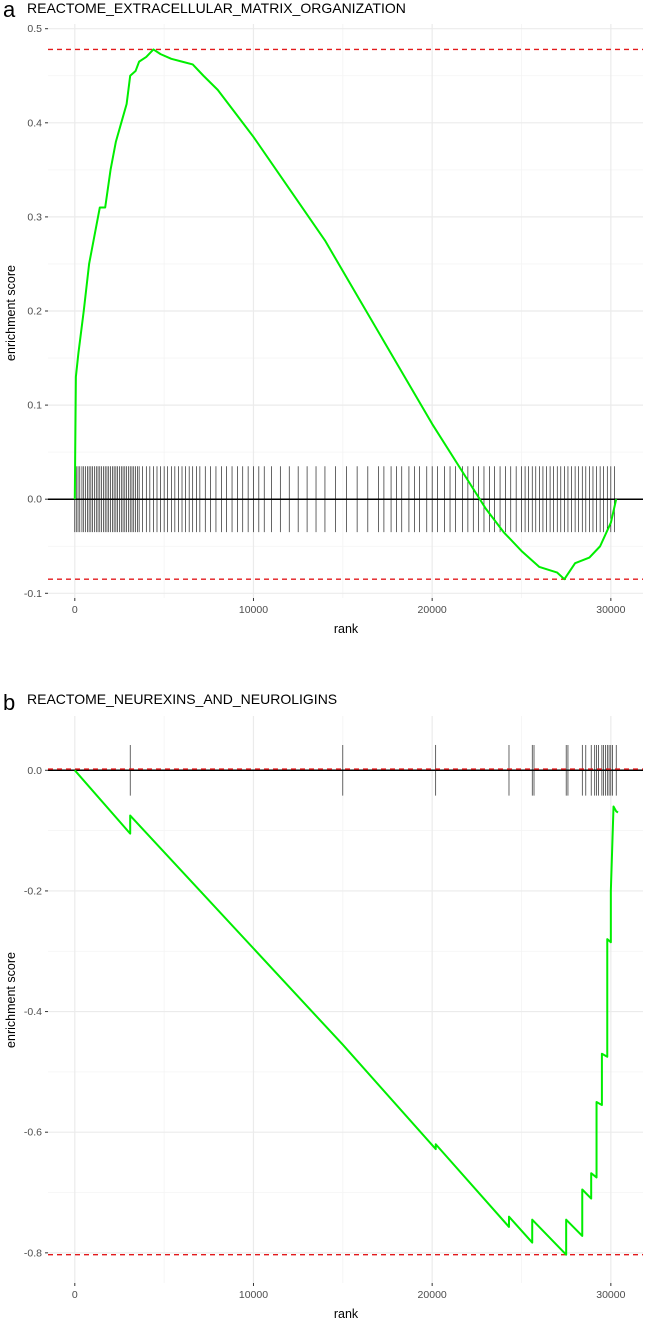 This screenshot has height=1325, width=645. I want to click on y-tick-label: 0.4, so click(34, 123).